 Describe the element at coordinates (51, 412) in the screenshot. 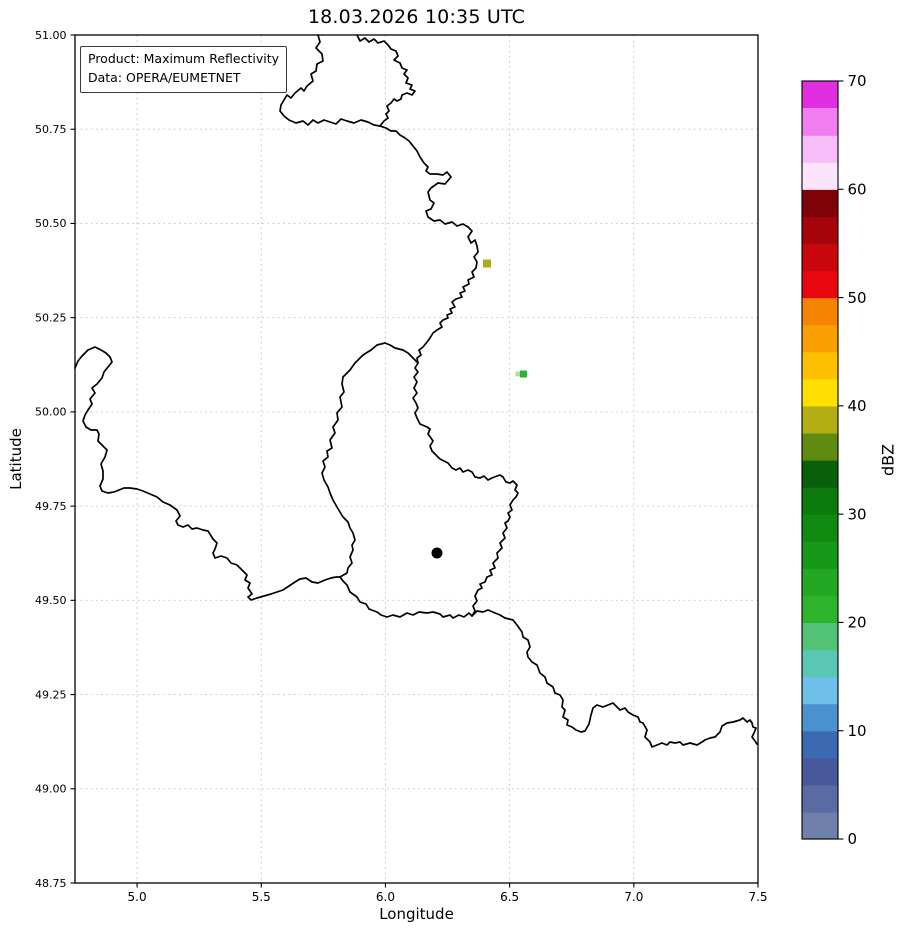

I see `y-tick-label: 50.00` at that location.